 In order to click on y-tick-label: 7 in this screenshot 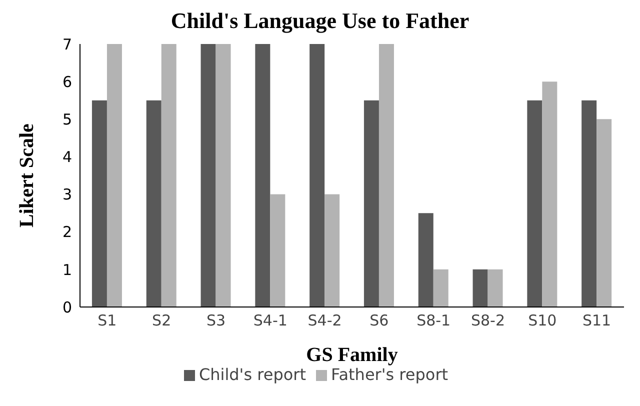, I will do `click(67, 44)`.